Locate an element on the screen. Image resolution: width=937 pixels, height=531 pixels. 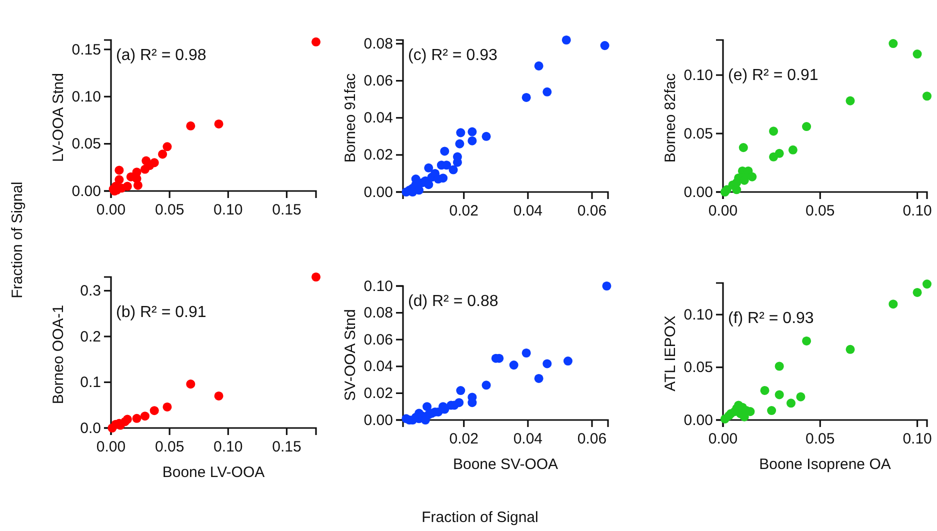
y-axis-title: LV-OOA Stnd is located at coordinates (58, 117).